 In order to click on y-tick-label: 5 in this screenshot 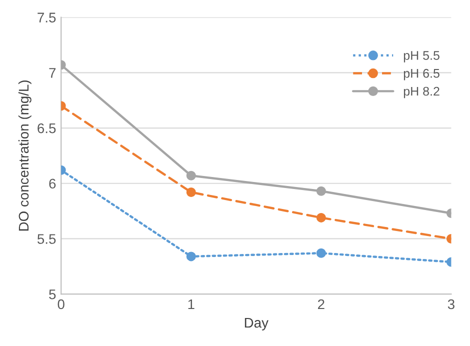, I will do `click(52, 295)`.